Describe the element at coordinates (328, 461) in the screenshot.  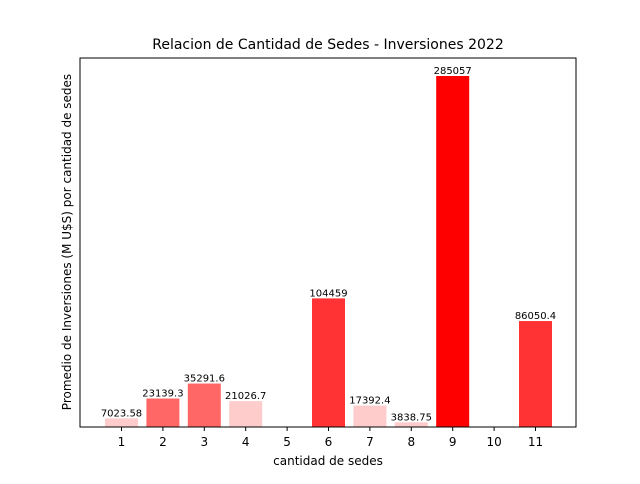
I see `x-axis-label: cantidad de sedes` at that location.